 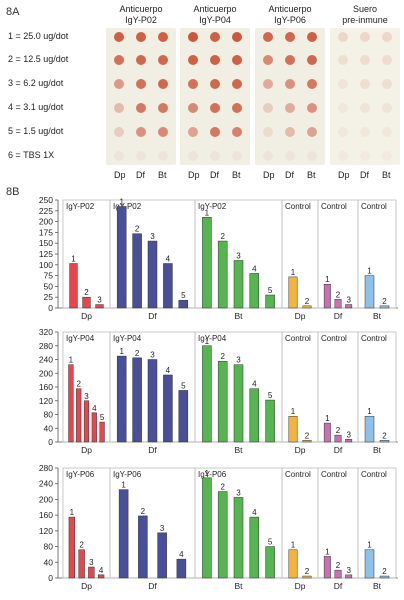 I want to click on membrane-column-label: Dp, so click(x=194, y=175).